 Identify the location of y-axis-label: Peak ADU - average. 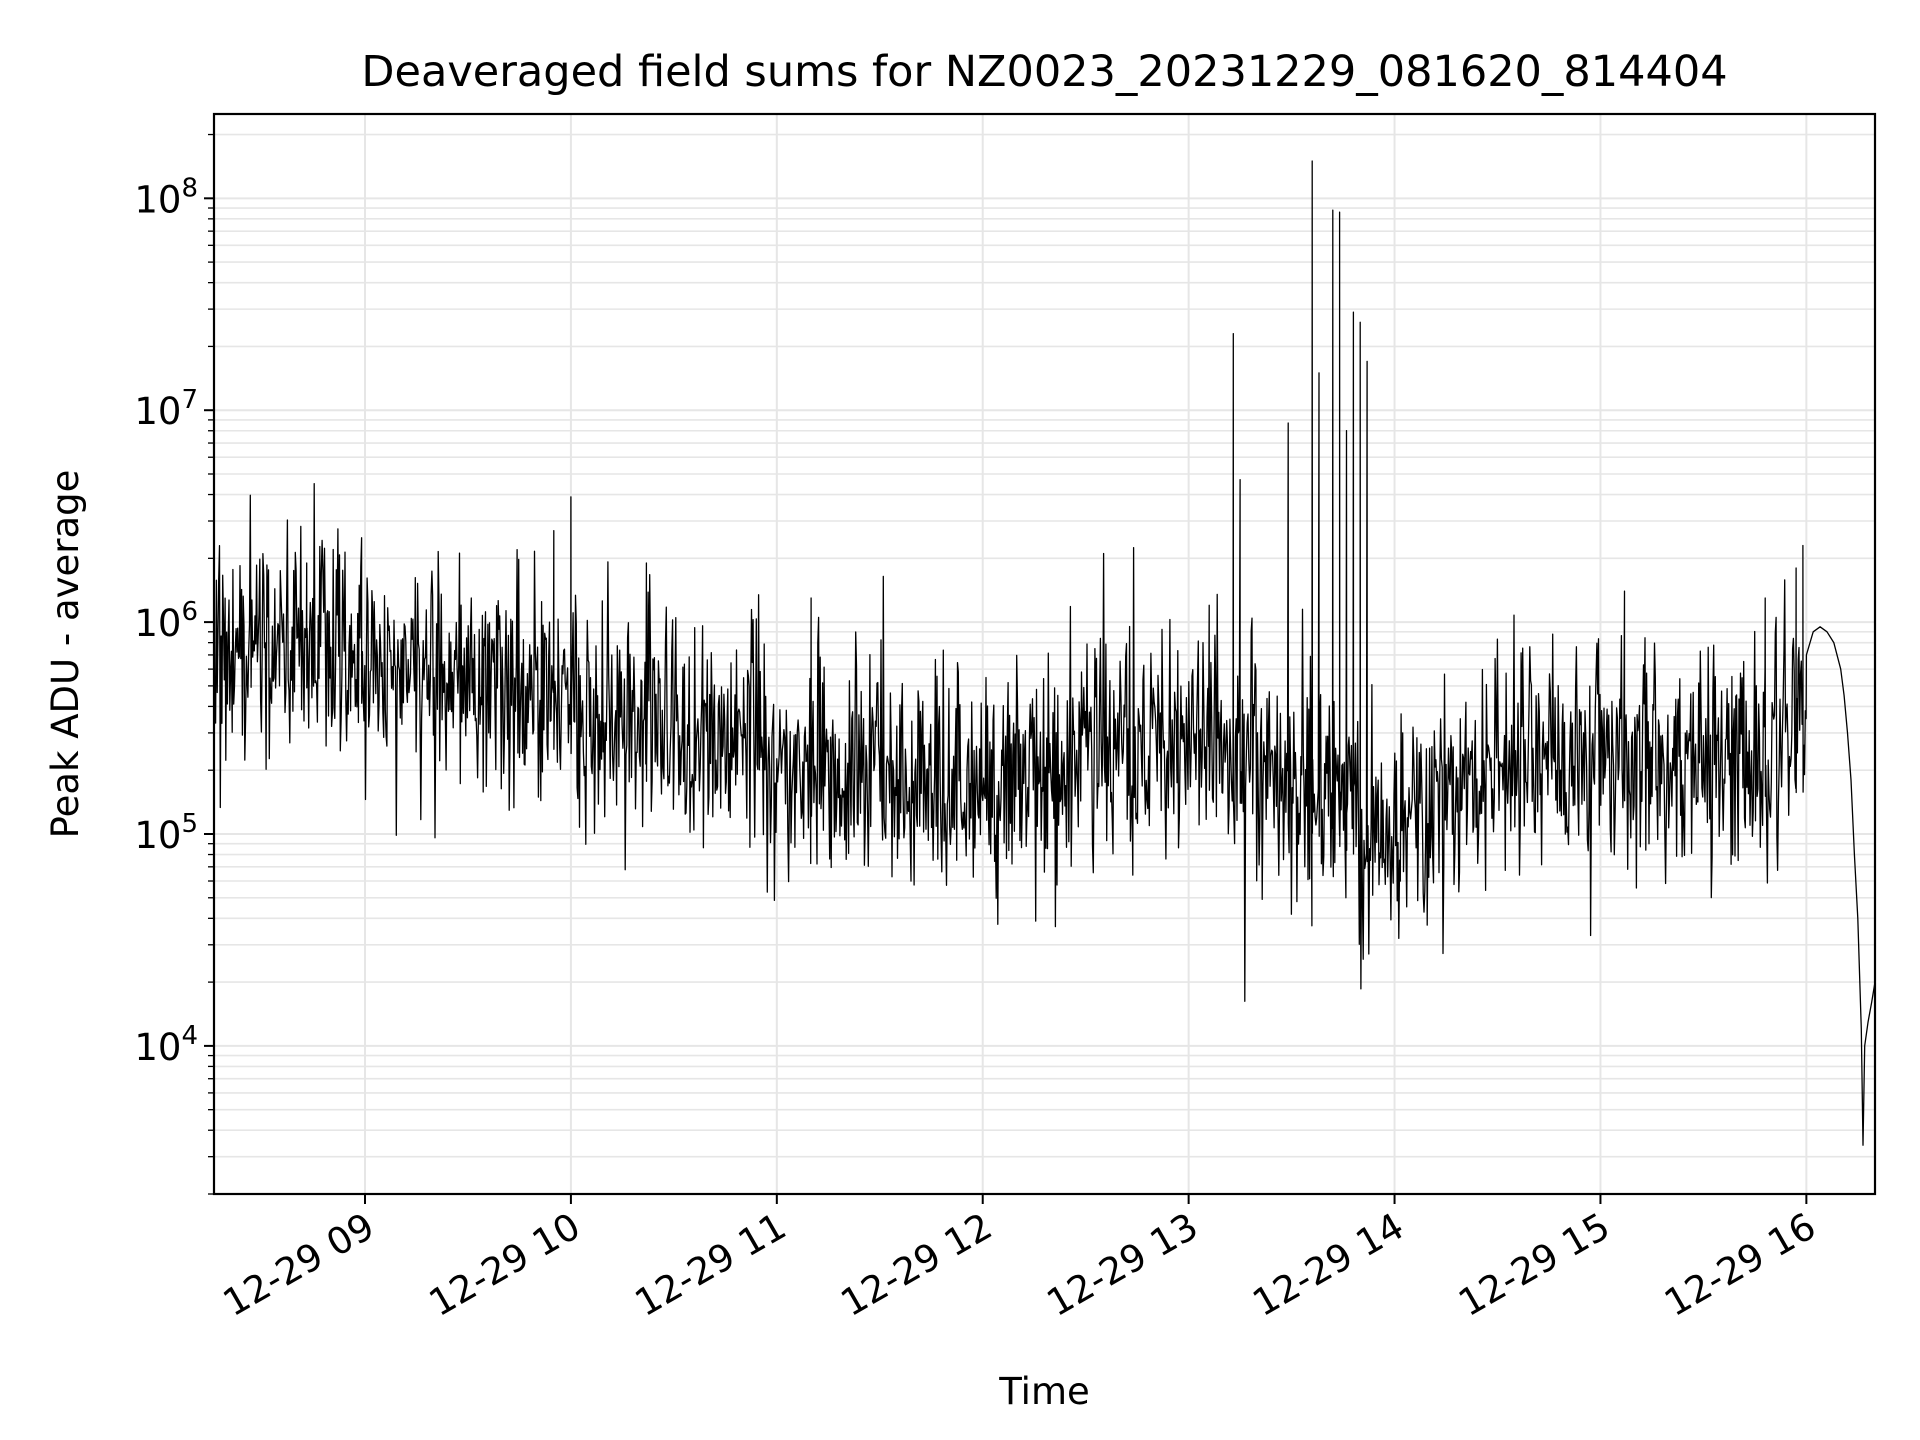
(65, 654).